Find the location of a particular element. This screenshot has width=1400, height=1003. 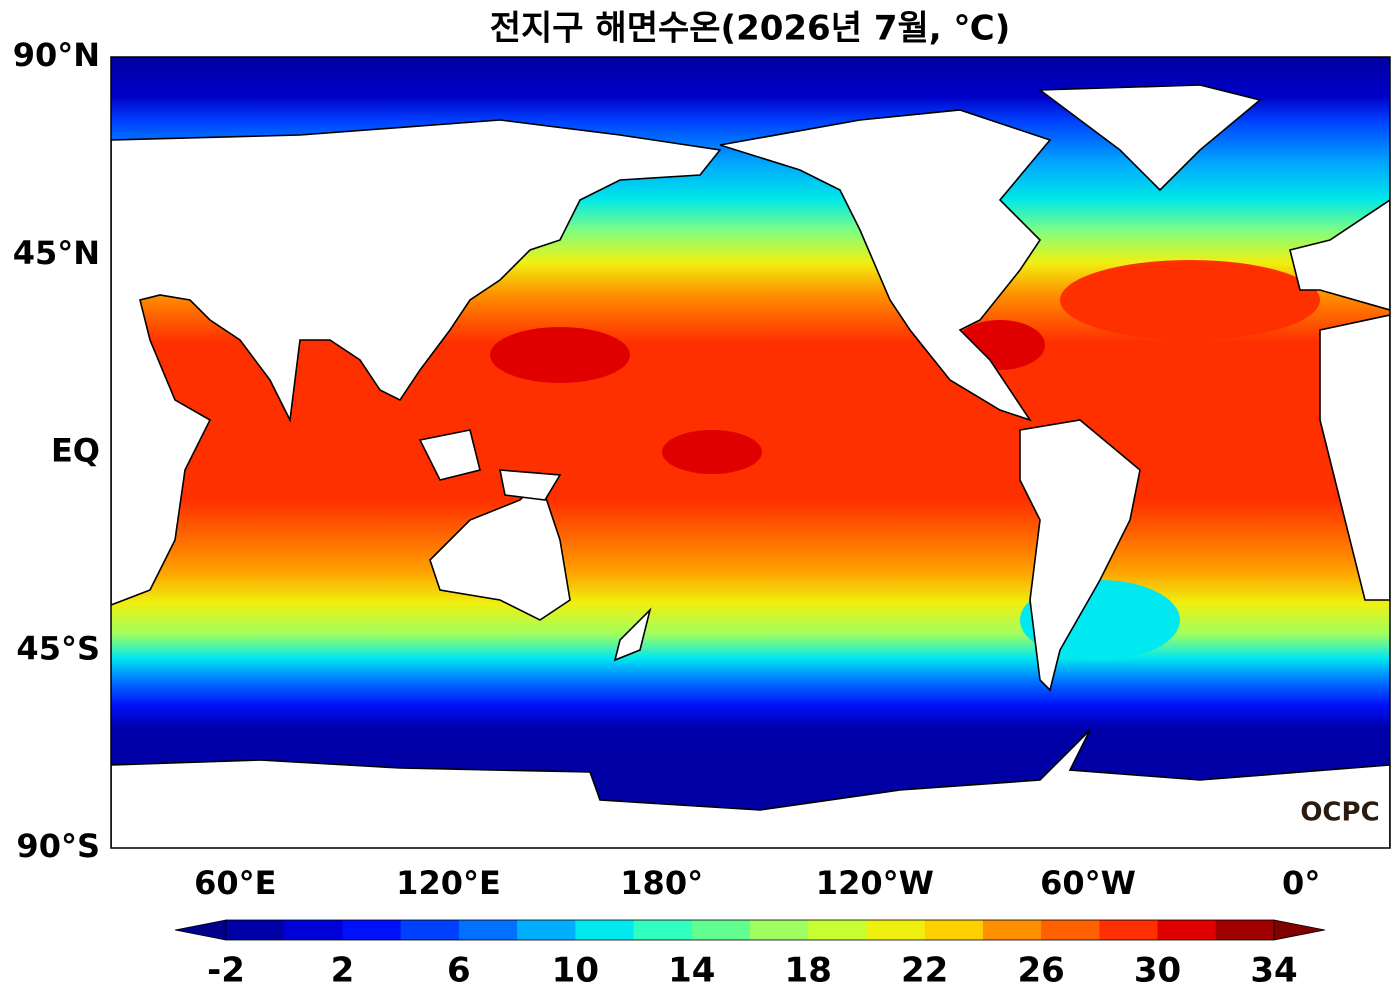

colorbar-tick-label: 18 is located at coordinates (808, 971).